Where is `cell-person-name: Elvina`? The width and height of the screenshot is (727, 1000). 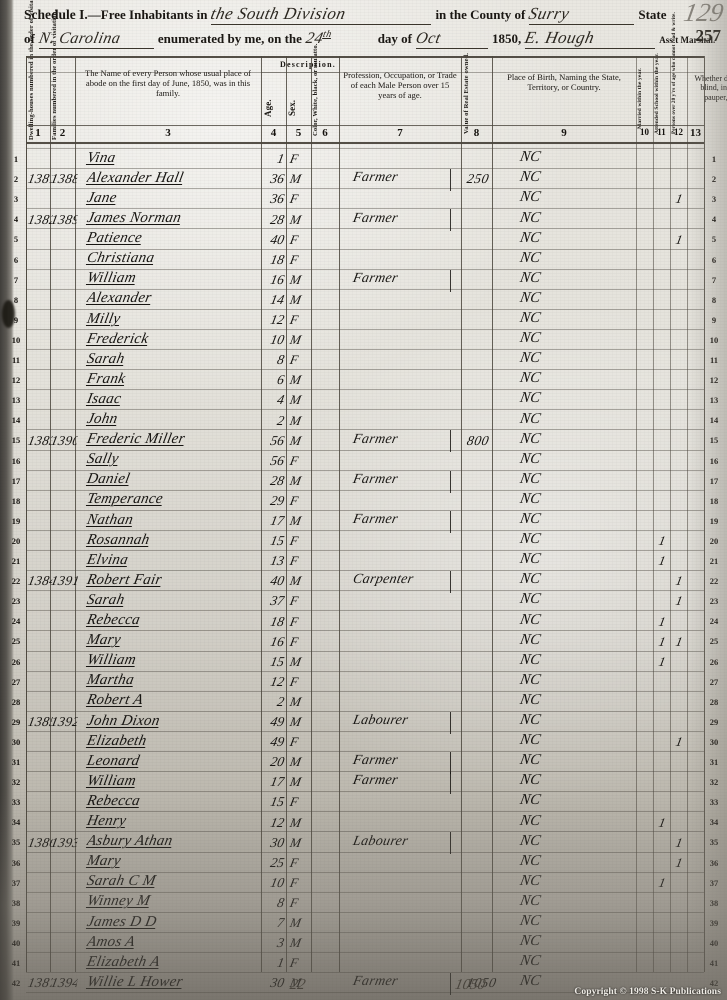
cell-person-name: Elvina is located at coordinates (107, 559).